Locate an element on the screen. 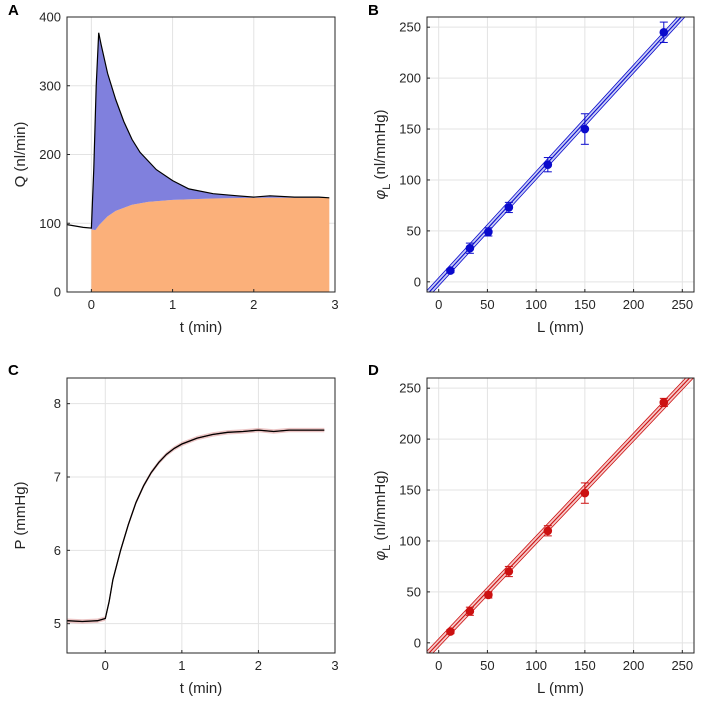 This screenshot has width=702, height=705. panel-label: C is located at coordinates (13, 370).